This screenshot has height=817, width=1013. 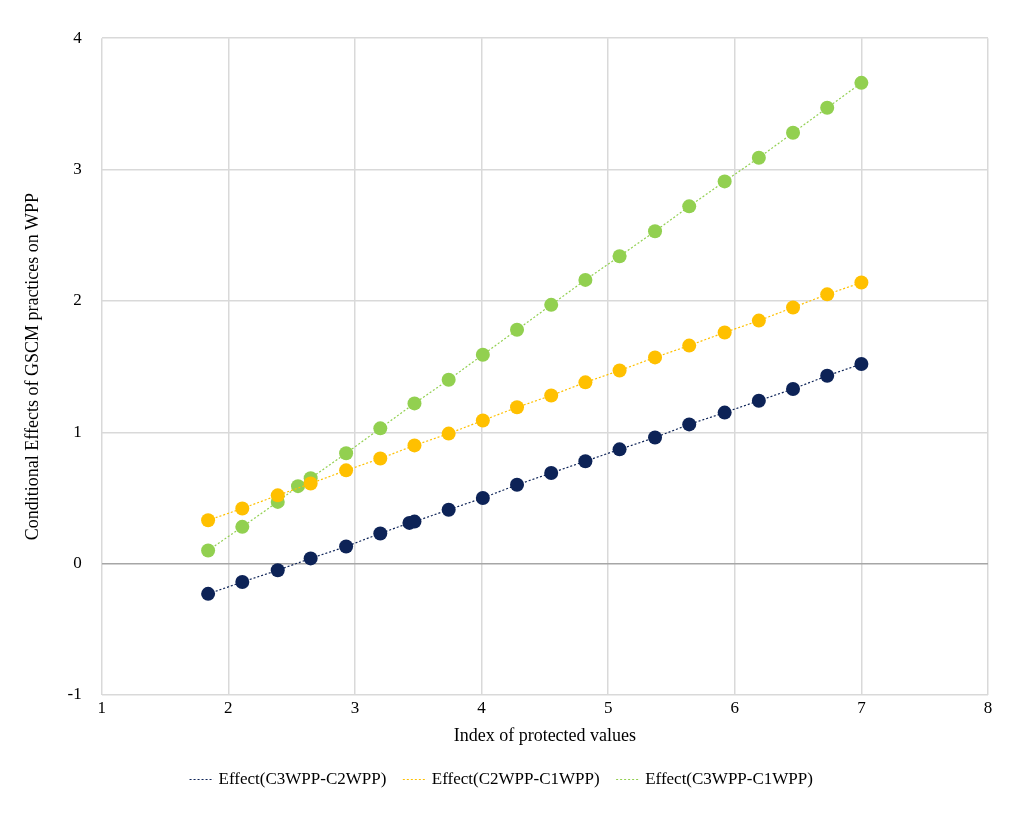 I want to click on x-axis-title: Index of protected values, so click(x=545, y=734).